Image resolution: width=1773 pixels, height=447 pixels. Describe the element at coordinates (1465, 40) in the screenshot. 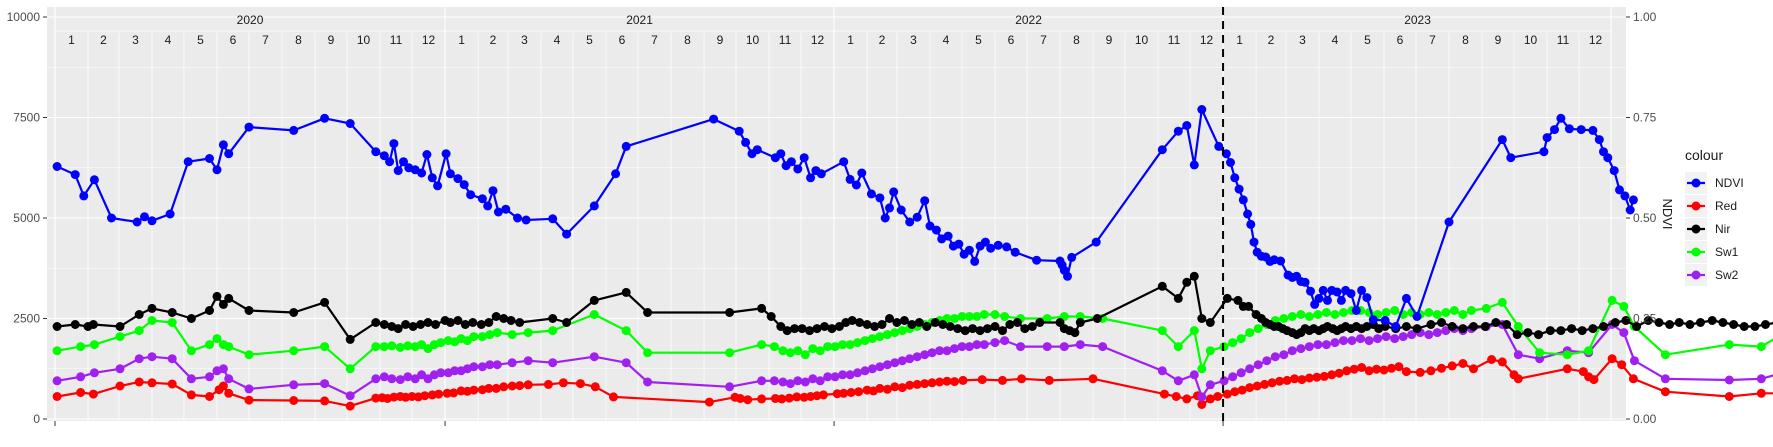

I see `month-label: 8` at that location.